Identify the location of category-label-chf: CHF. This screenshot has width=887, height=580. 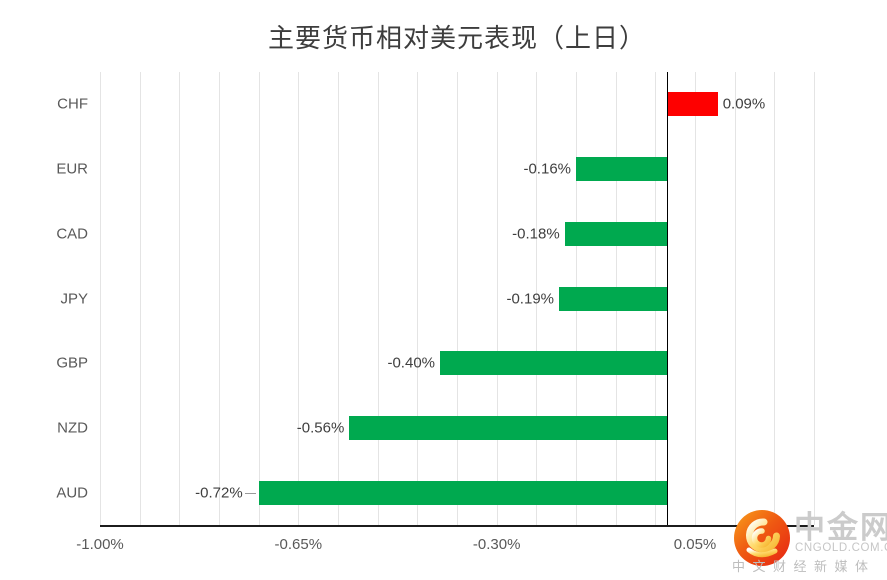
(72, 104).